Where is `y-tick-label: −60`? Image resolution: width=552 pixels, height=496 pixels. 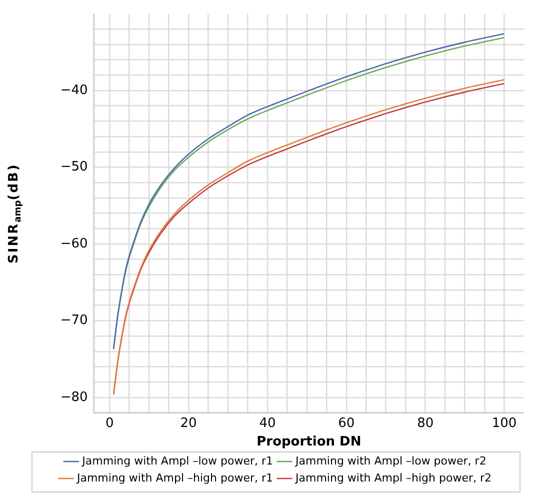 y-tick-label: −60 is located at coordinates (74, 244).